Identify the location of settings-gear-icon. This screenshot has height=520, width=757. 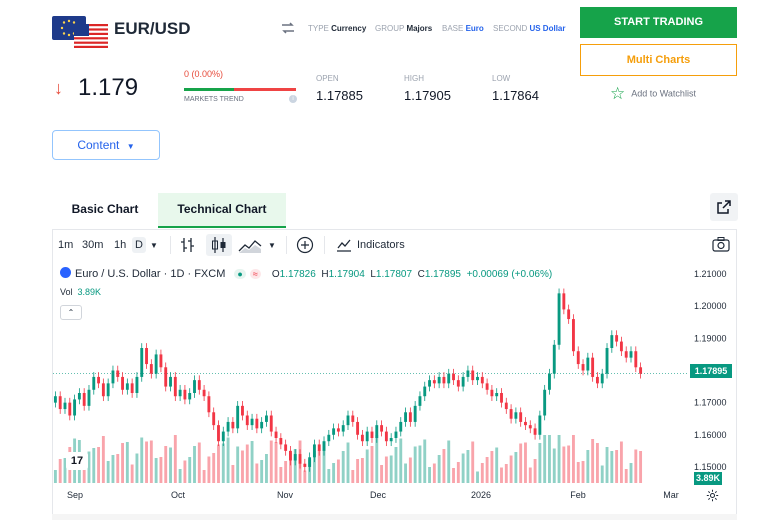
(712, 498).